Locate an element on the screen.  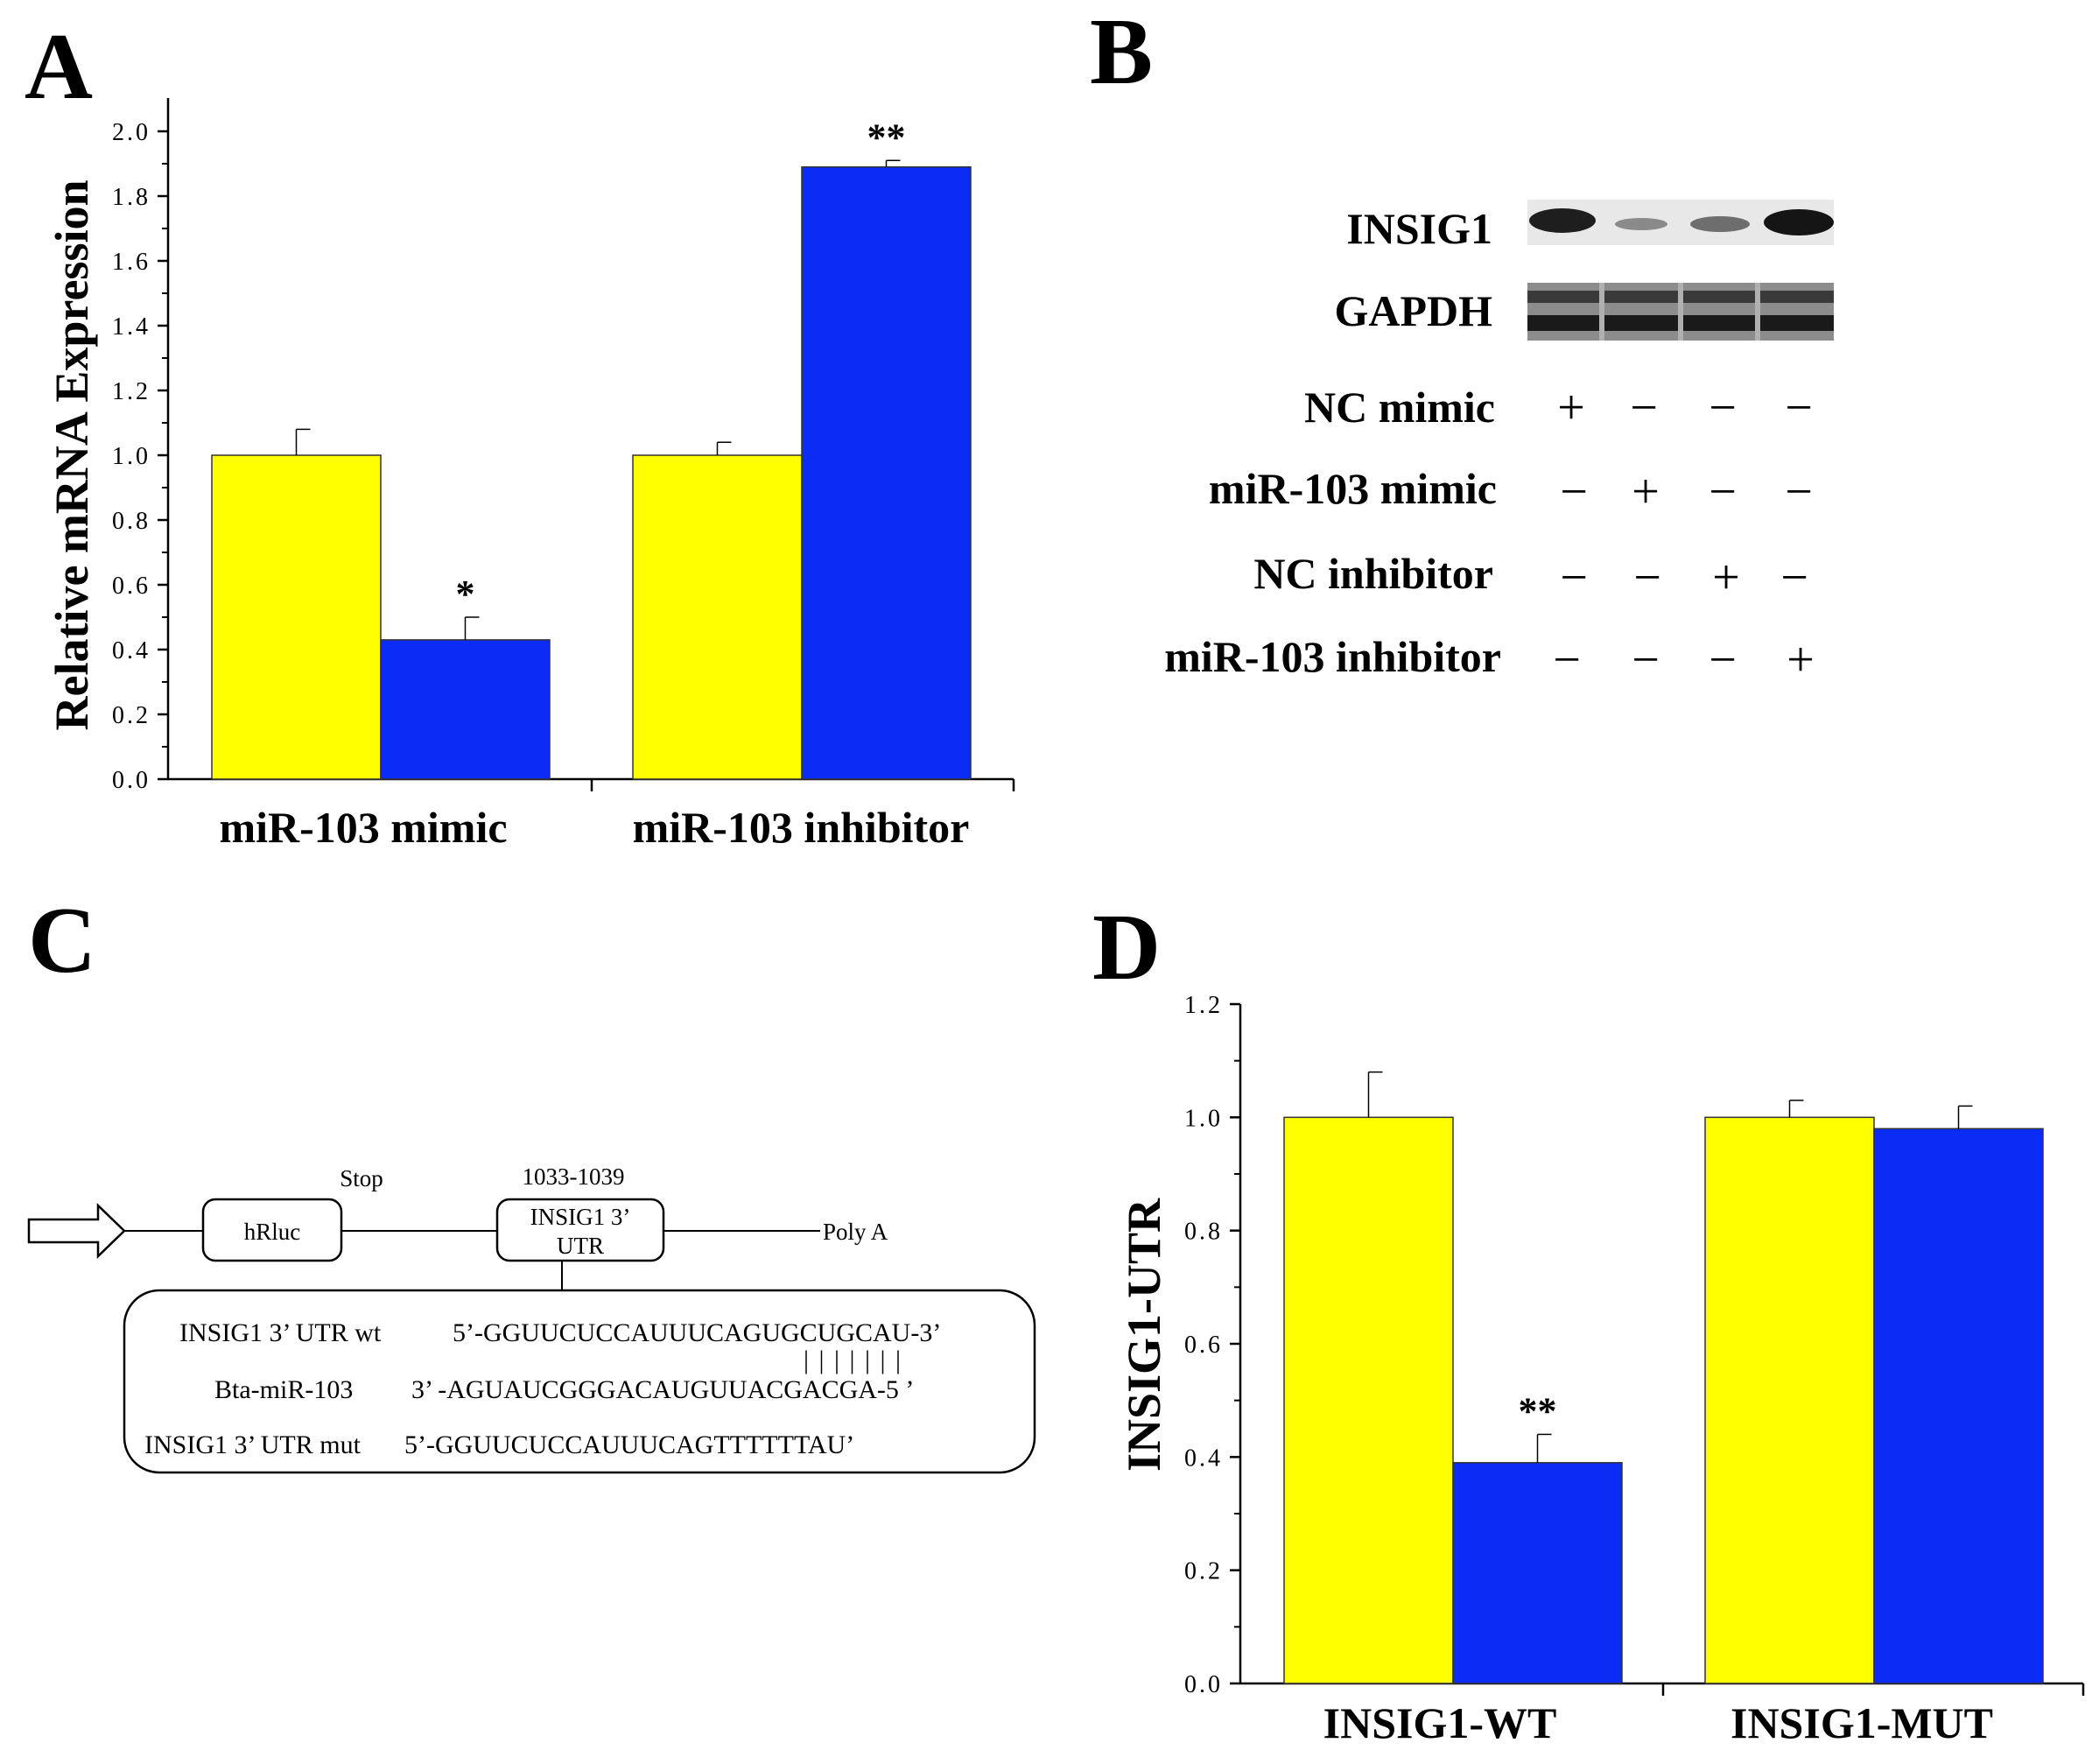
polya-label: Poly A is located at coordinates (856, 1232).